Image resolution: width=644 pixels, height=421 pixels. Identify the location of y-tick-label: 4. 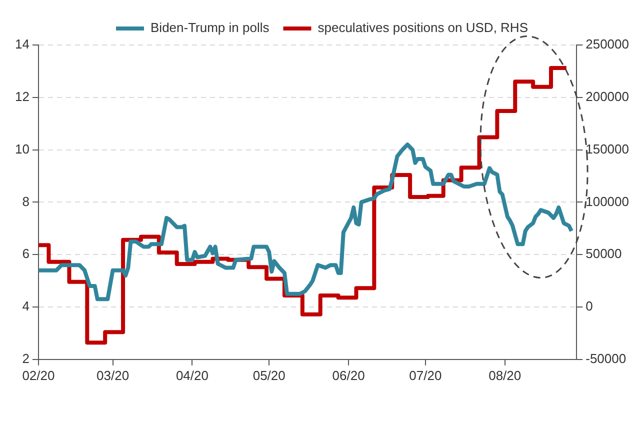
(26, 306).